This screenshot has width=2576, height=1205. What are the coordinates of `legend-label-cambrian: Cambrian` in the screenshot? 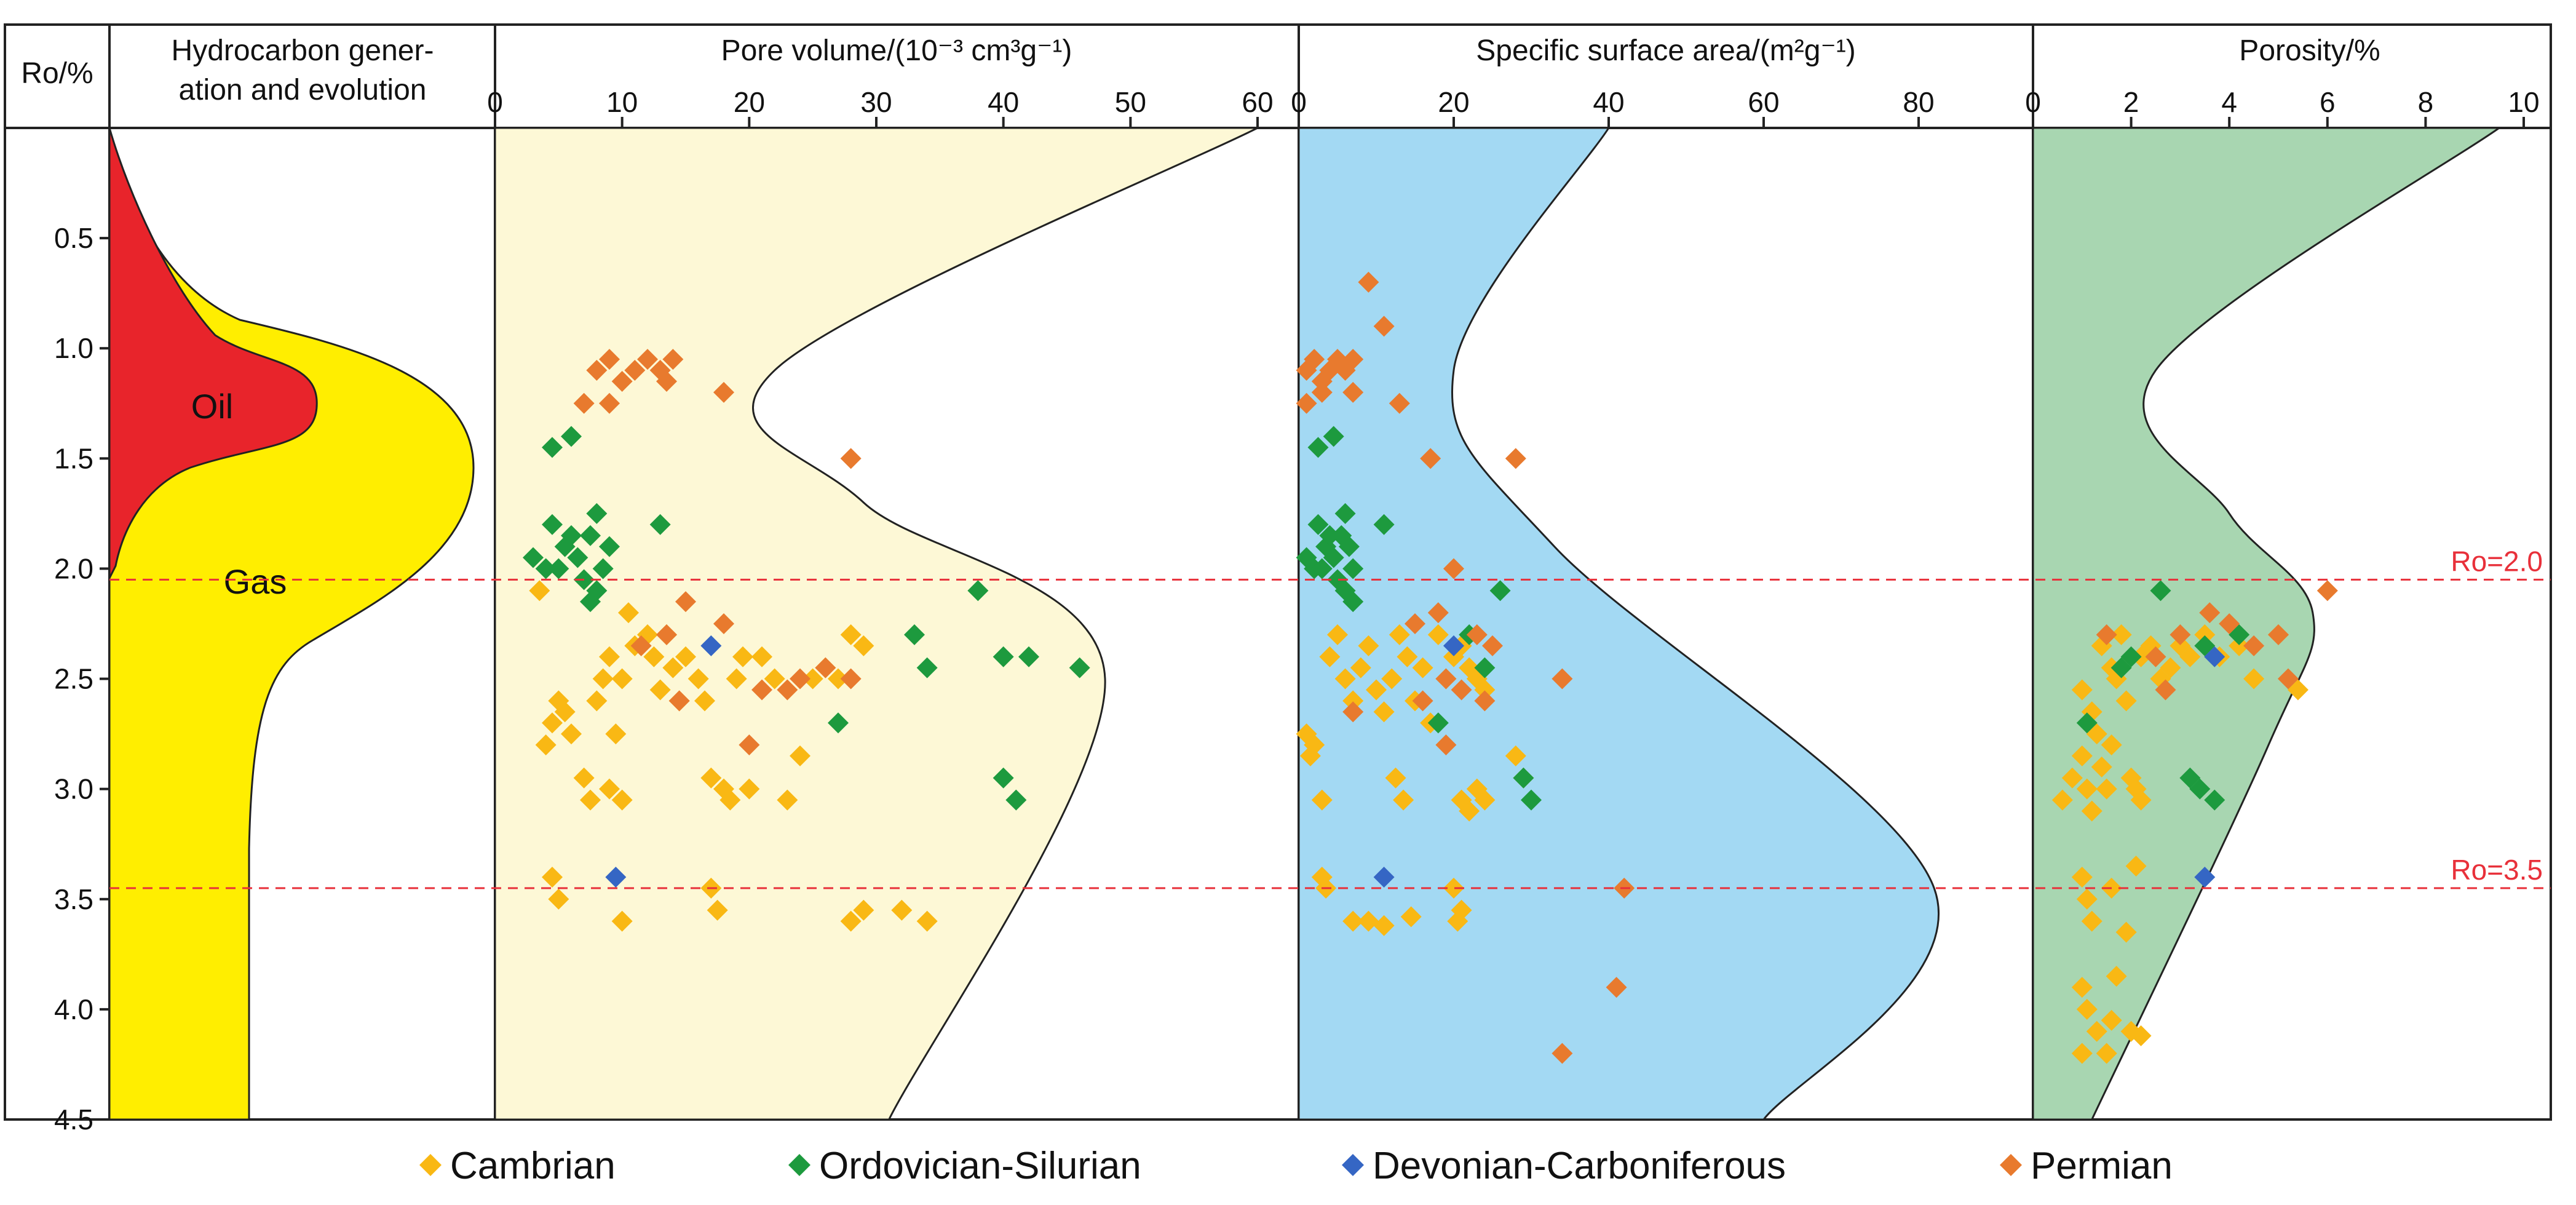 It's located at (533, 1166).